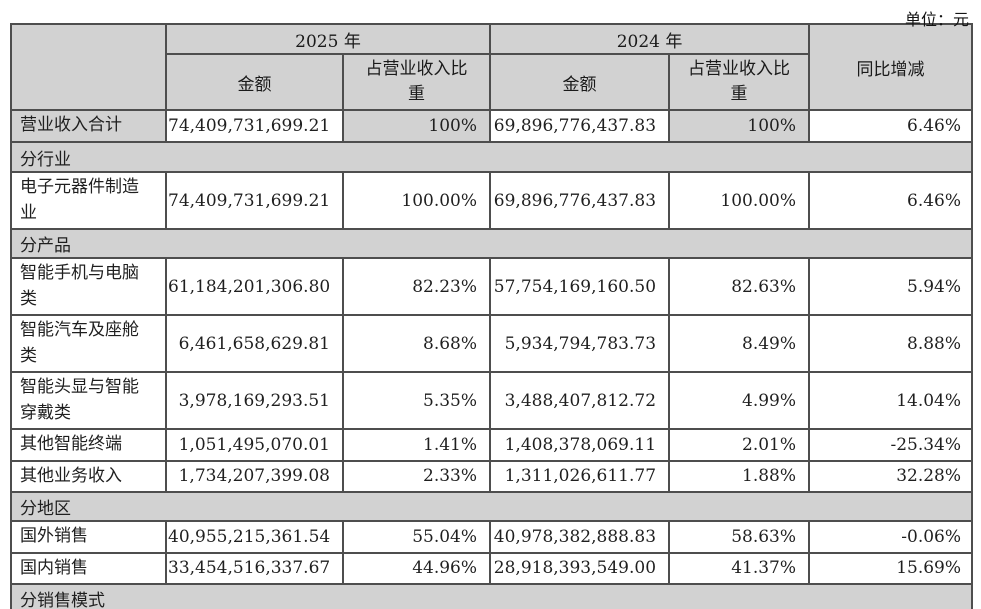 The height and width of the screenshot is (609, 981). What do you see at coordinates (891, 286) in the screenshot?
I see `yoy-cell: 5.94%` at bounding box center [891, 286].